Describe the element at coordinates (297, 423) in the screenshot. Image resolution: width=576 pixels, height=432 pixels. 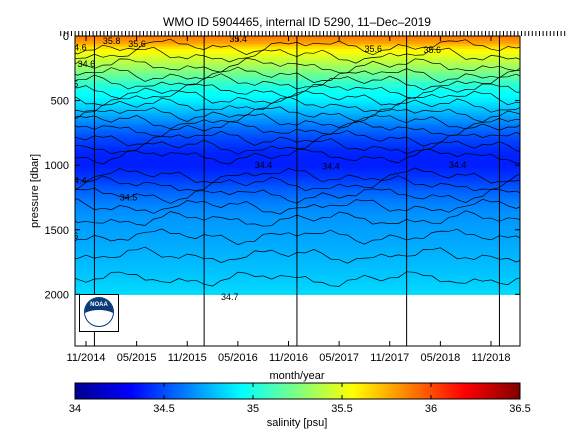
I see `colorbar-label: salinity [psu]` at that location.